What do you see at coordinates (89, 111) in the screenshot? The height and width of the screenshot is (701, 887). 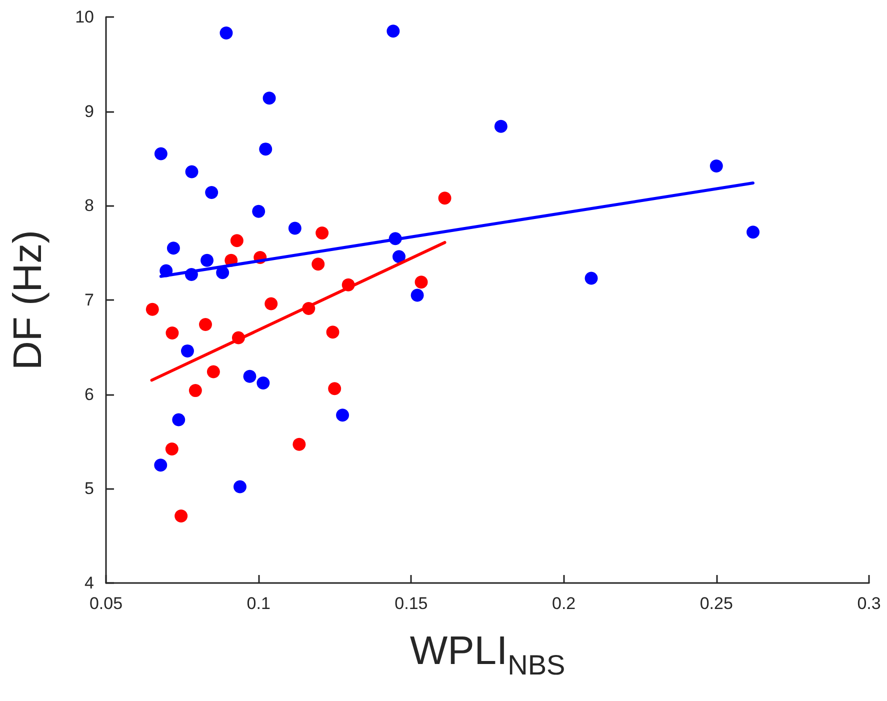 I see `y-tick-label: 9` at bounding box center [89, 111].